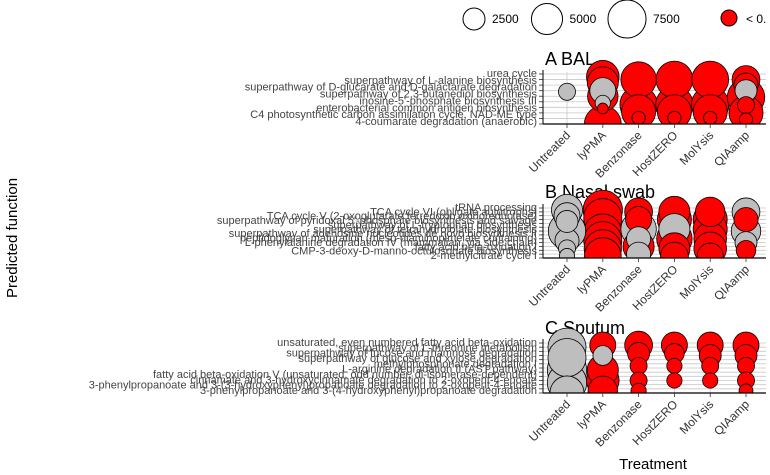  Describe the element at coordinates (666, 19) in the screenshot. I see `legend-size-label: 7500` at that location.